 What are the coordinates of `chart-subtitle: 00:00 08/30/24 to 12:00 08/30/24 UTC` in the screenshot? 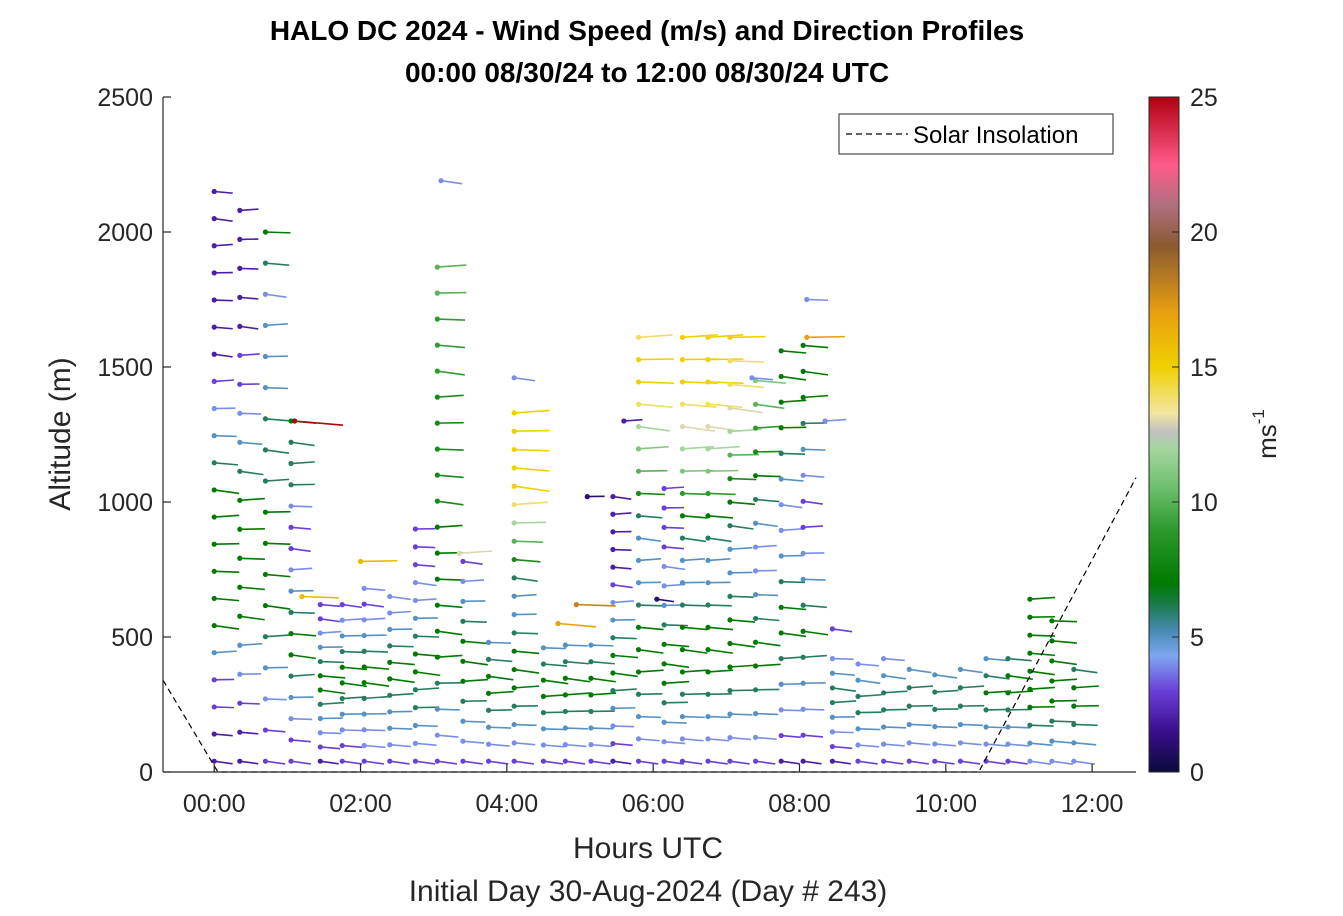 It's located at (647, 72).